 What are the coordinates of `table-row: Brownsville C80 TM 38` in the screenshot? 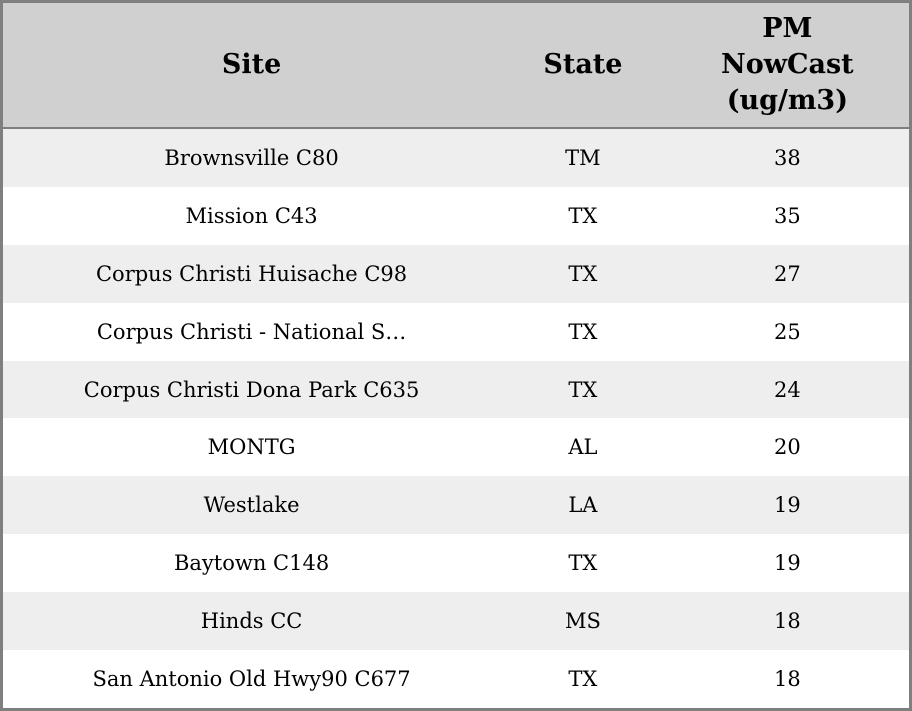 It's located at (456, 157).